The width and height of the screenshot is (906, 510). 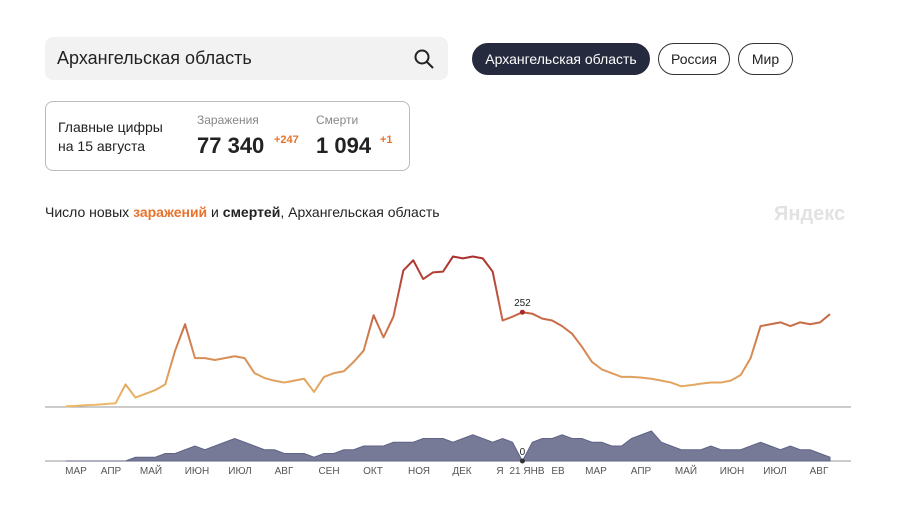 What do you see at coordinates (523, 452) in the screenshot?
I see `value-label: 0` at bounding box center [523, 452].